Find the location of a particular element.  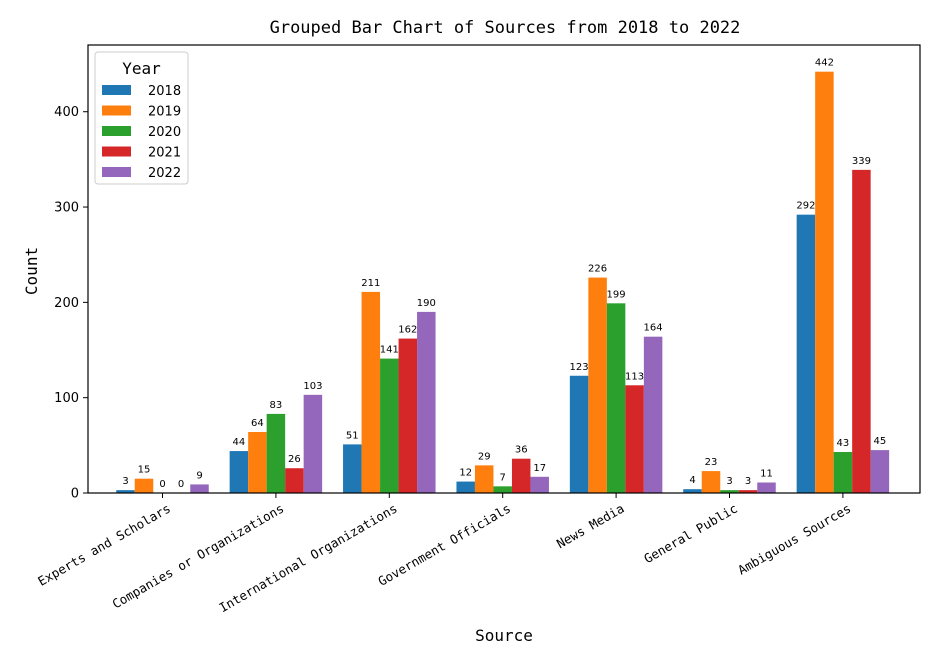

bar-2020-companies-or-organizations is located at coordinates (276, 453).